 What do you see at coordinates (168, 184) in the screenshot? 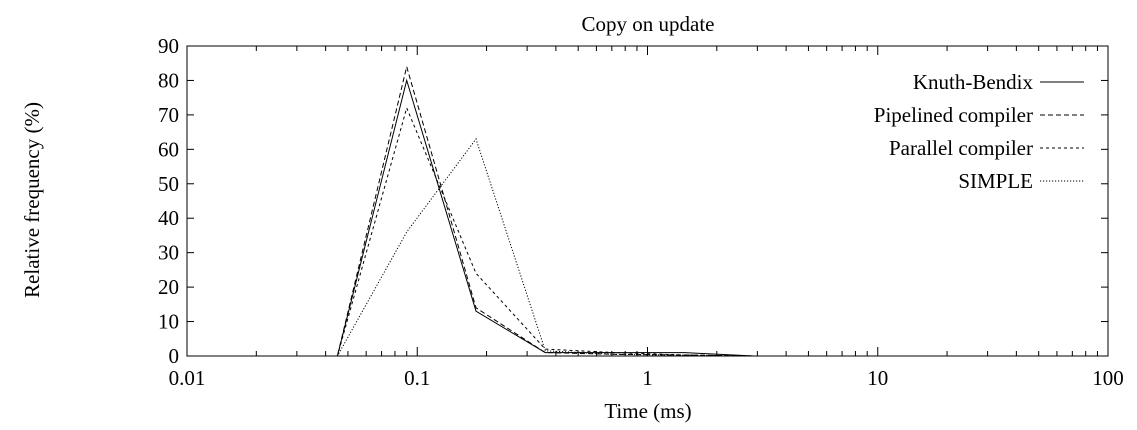
I see `y-tick-label: 50` at bounding box center [168, 184].